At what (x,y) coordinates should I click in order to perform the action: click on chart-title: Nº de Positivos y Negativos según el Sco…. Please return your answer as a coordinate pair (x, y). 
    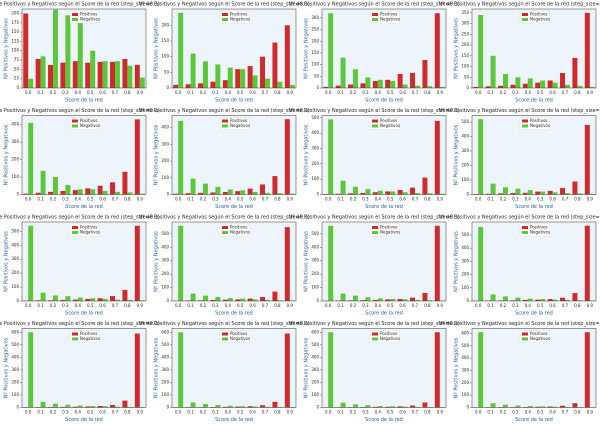
    Looking at the image, I should click on (80, 4).